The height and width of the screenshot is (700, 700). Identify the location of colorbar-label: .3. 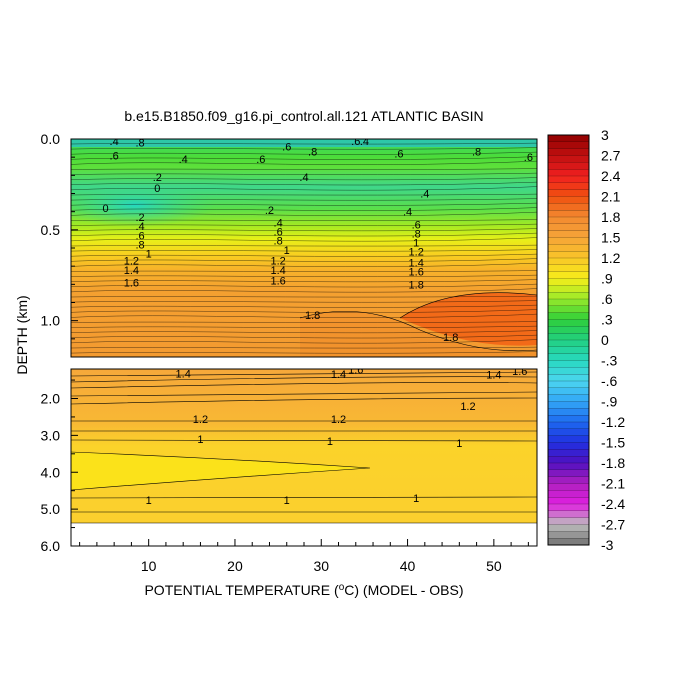
(607, 320).